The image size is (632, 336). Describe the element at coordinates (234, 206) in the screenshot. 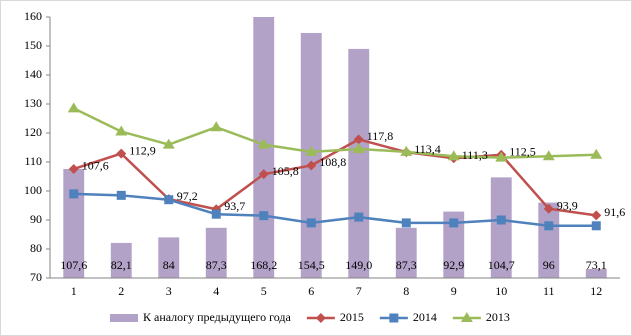

I see `line-value-label: 93,7` at that location.